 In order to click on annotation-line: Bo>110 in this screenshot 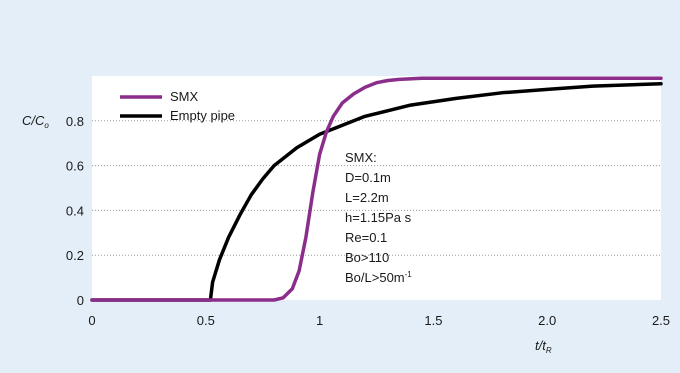, I will do `click(367, 257)`.